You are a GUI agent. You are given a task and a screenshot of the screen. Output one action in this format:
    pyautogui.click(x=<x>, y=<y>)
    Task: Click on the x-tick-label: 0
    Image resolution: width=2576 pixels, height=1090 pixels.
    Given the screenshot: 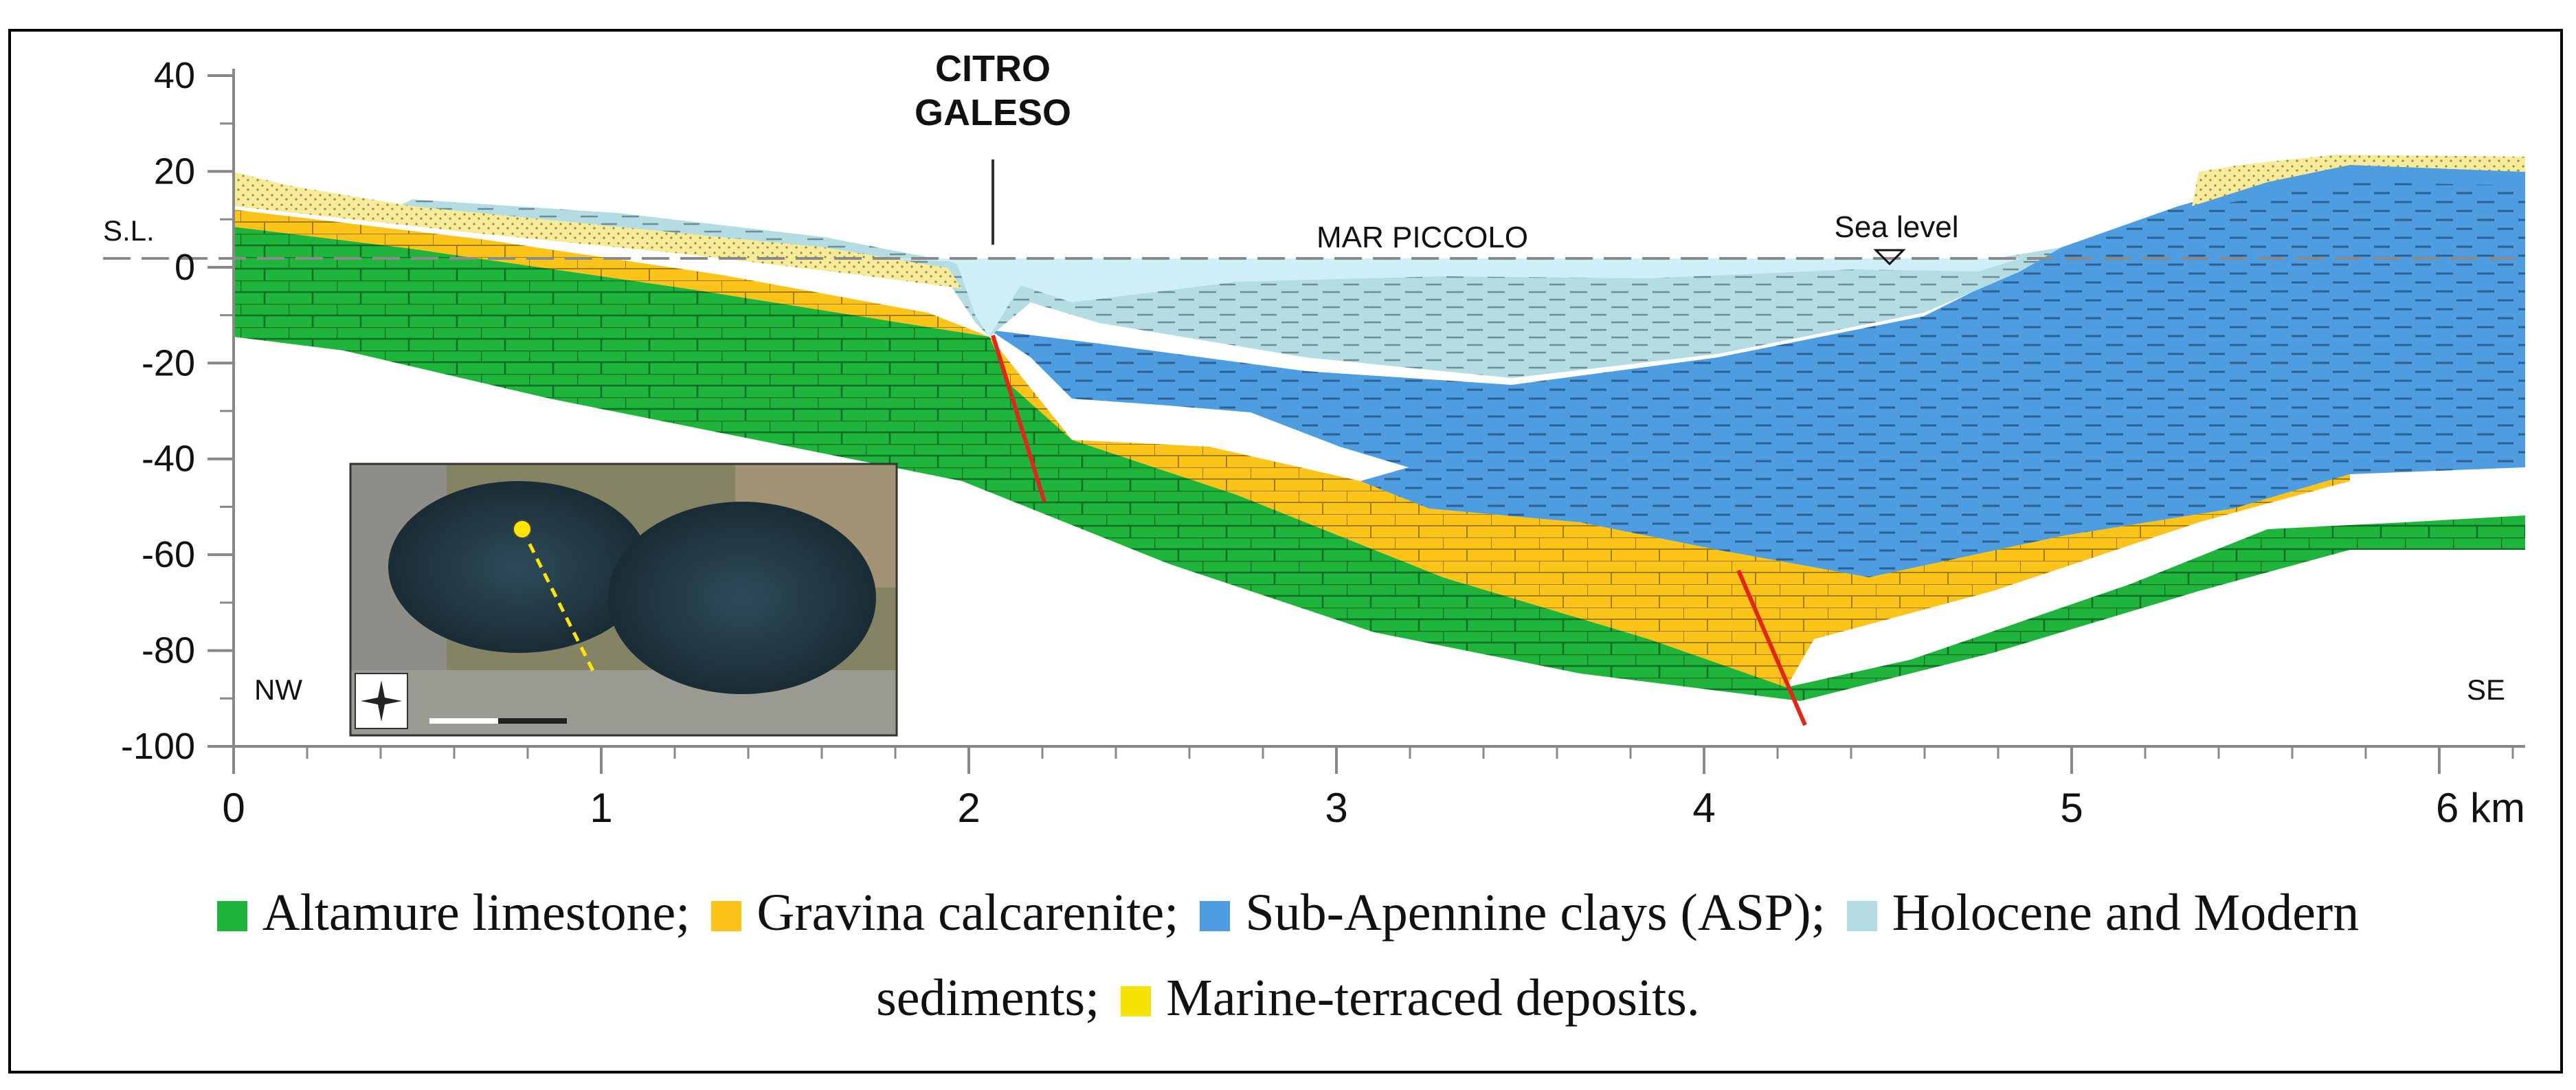 What is the action you would take?
    pyautogui.click(x=233, y=808)
    